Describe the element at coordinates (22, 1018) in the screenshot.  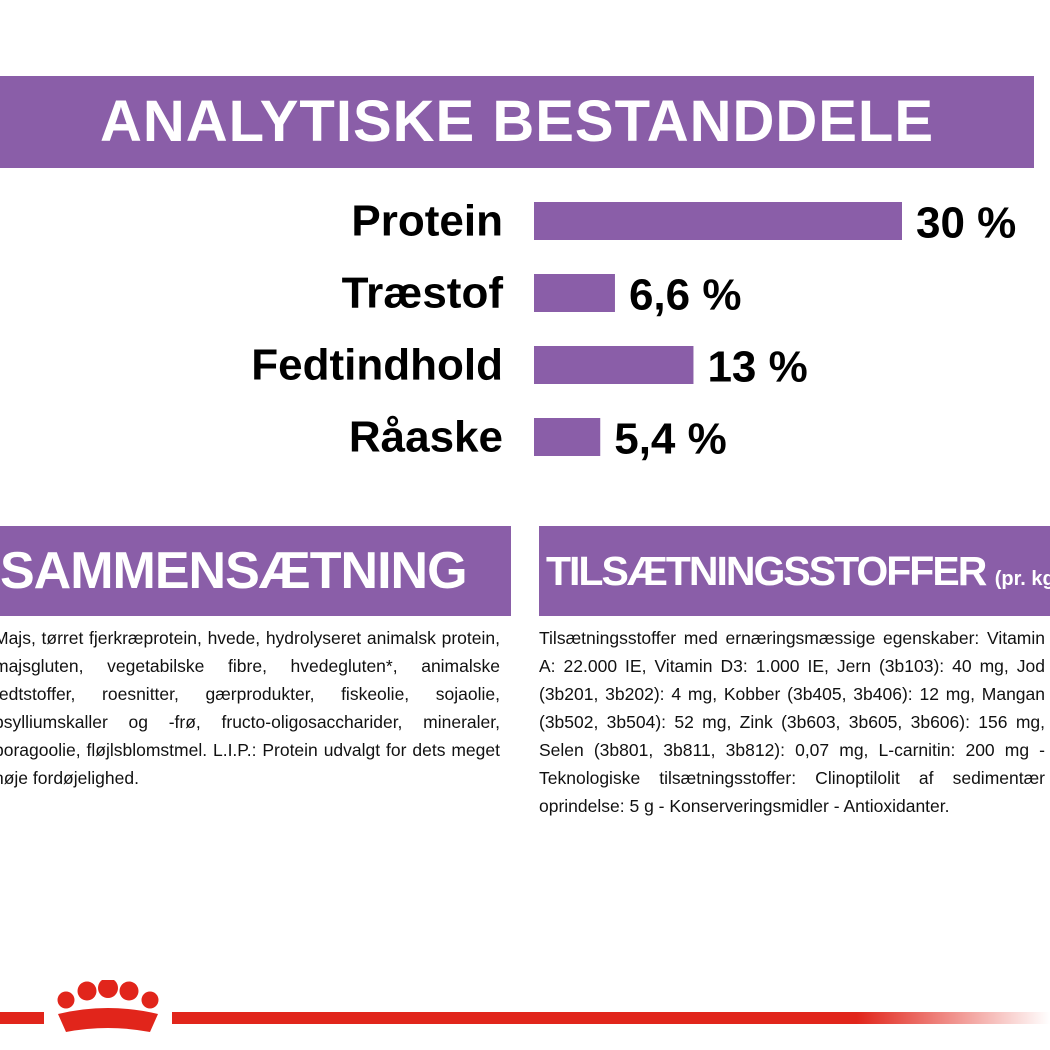
I see `footer-line-left` at that location.